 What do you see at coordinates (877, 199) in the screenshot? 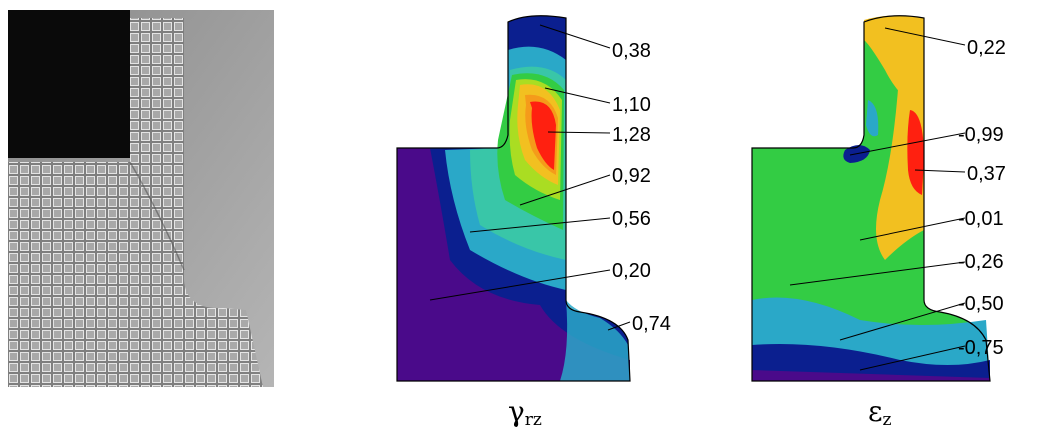
I see `eps-z-leaders` at bounding box center [877, 199].